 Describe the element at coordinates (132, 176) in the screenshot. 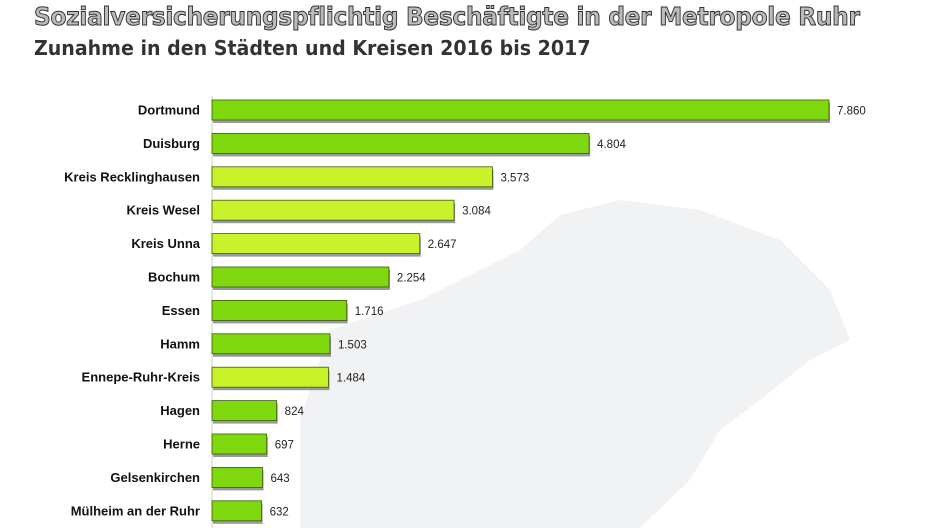

I see `category-label: Kreis Recklinghausen` at that location.